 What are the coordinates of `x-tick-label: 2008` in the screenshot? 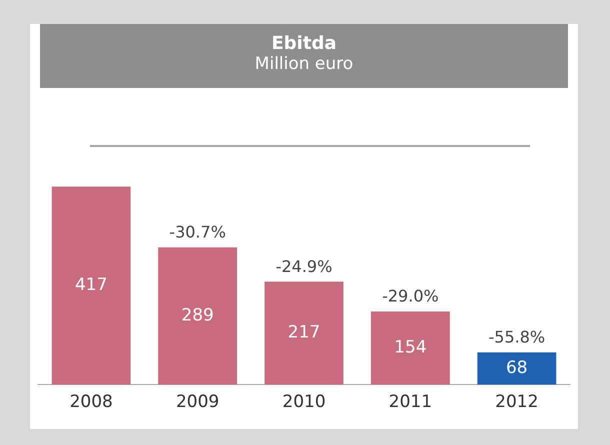 It's located at (91, 402).